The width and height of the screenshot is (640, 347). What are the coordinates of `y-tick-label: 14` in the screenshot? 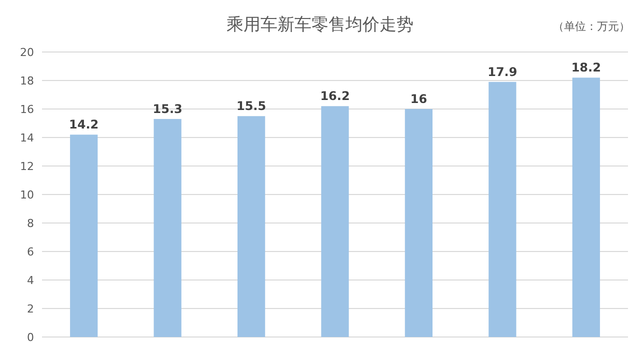 It's located at (27, 138).